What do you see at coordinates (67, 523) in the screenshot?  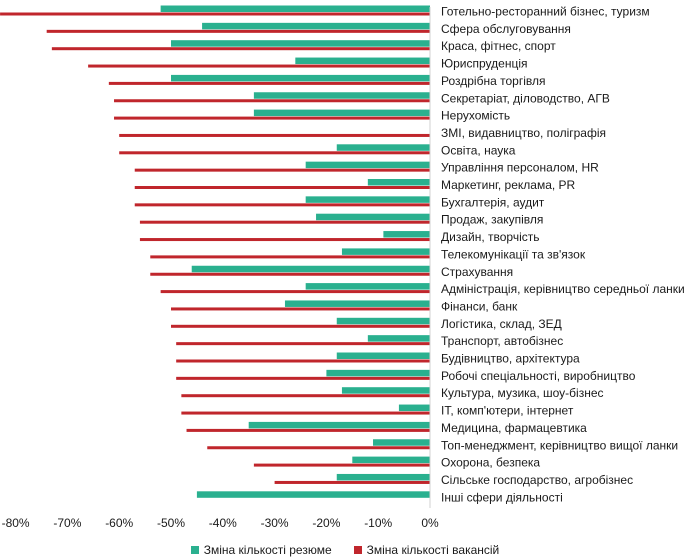 I see `x-tick-label: -70%` at bounding box center [67, 523].